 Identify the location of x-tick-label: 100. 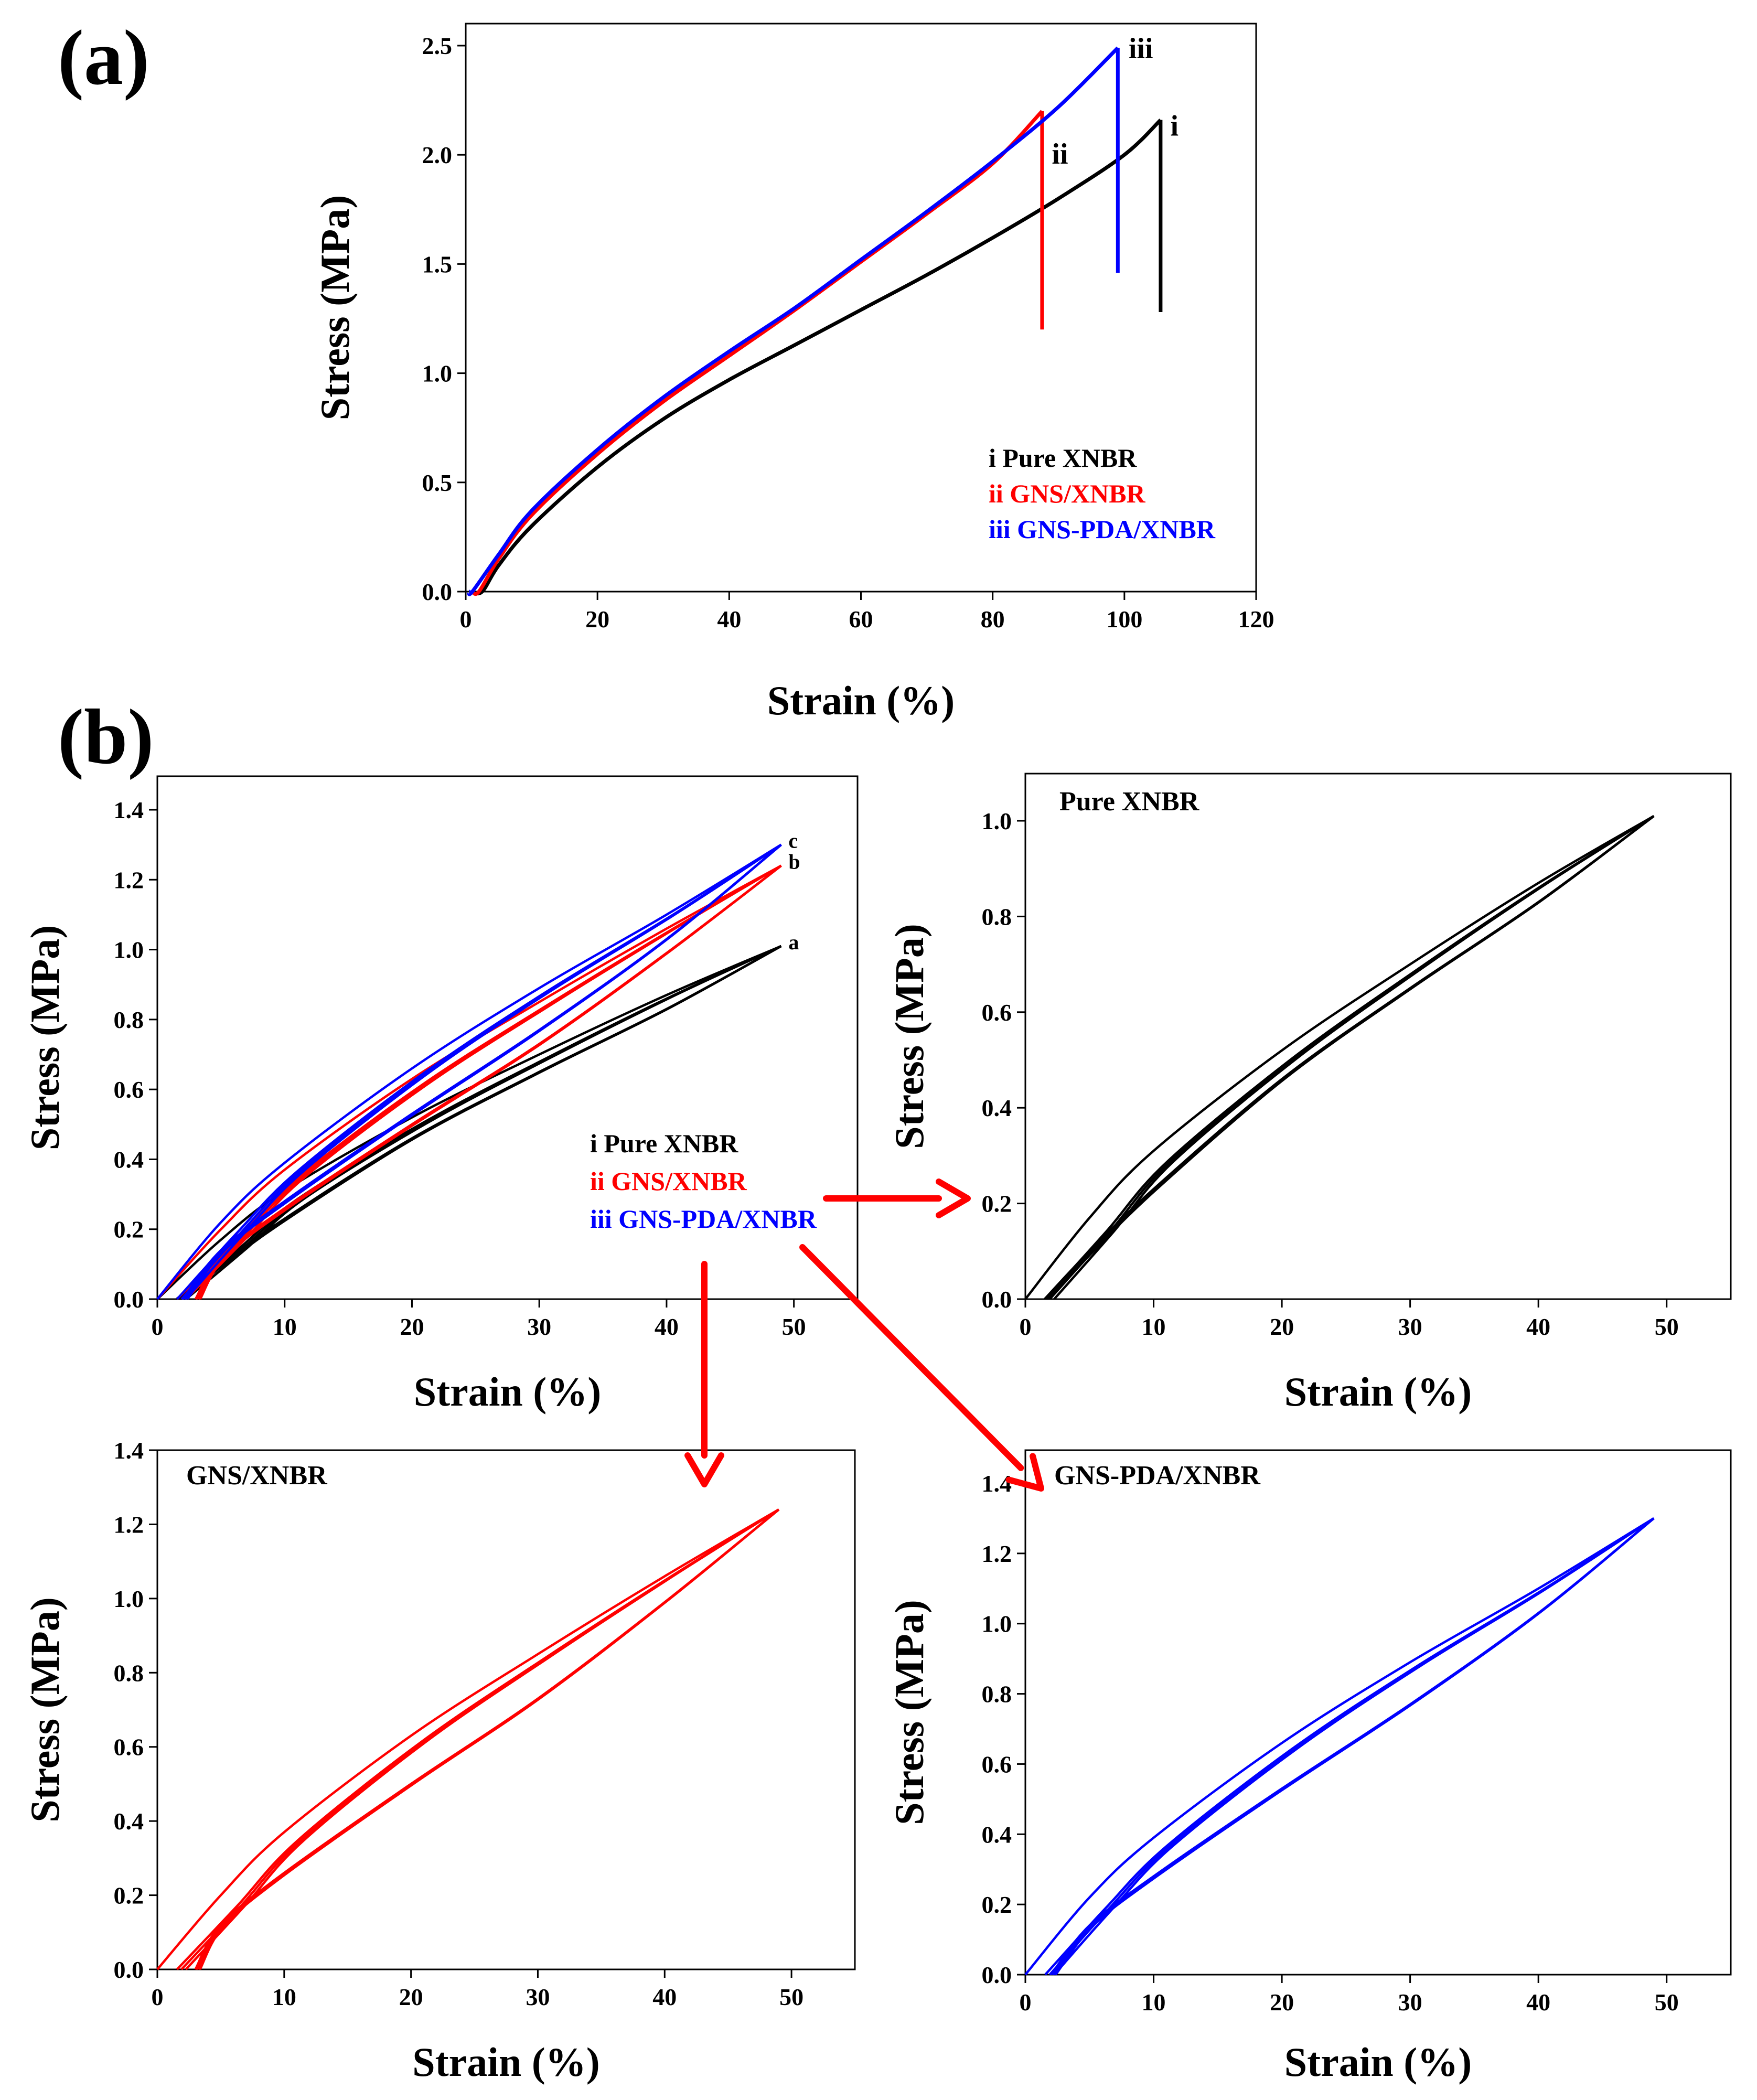
(1124, 619).